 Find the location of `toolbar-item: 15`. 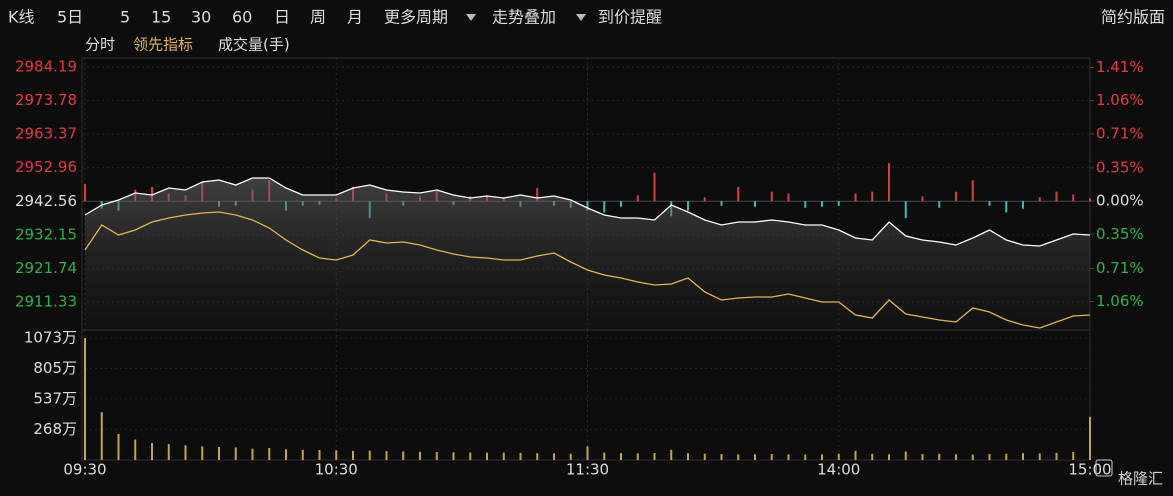

toolbar-item: 15 is located at coordinates (161, 17).